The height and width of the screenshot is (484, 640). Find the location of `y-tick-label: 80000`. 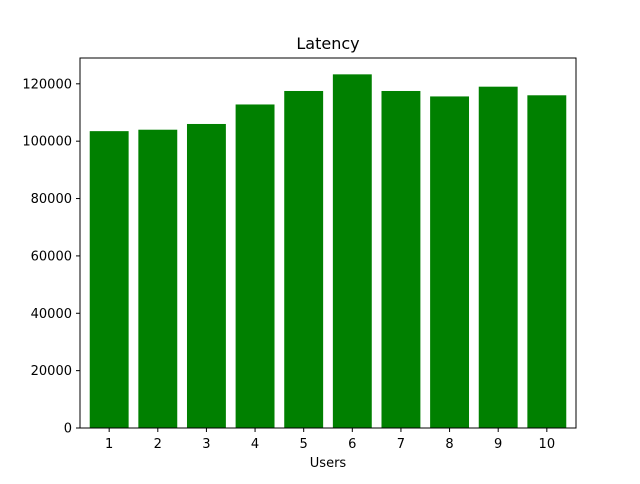

y-tick-label: 80000 is located at coordinates (51, 199).